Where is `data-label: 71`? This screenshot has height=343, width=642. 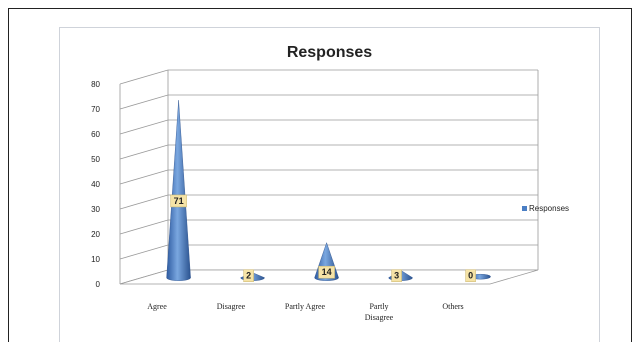 data-label: 71 is located at coordinates (179, 201).